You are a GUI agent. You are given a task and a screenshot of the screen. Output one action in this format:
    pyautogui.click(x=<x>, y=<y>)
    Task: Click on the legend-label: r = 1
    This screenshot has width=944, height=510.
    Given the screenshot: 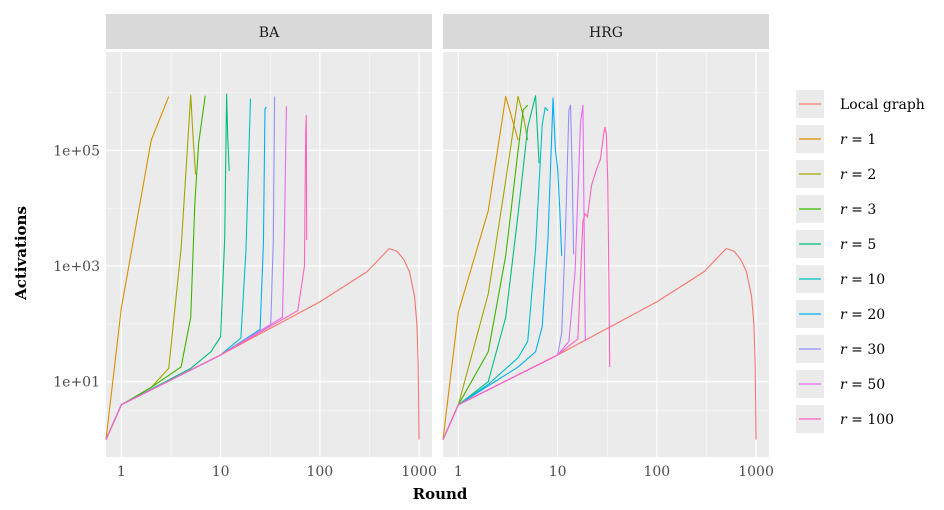 What is the action you would take?
    pyautogui.click(x=858, y=140)
    